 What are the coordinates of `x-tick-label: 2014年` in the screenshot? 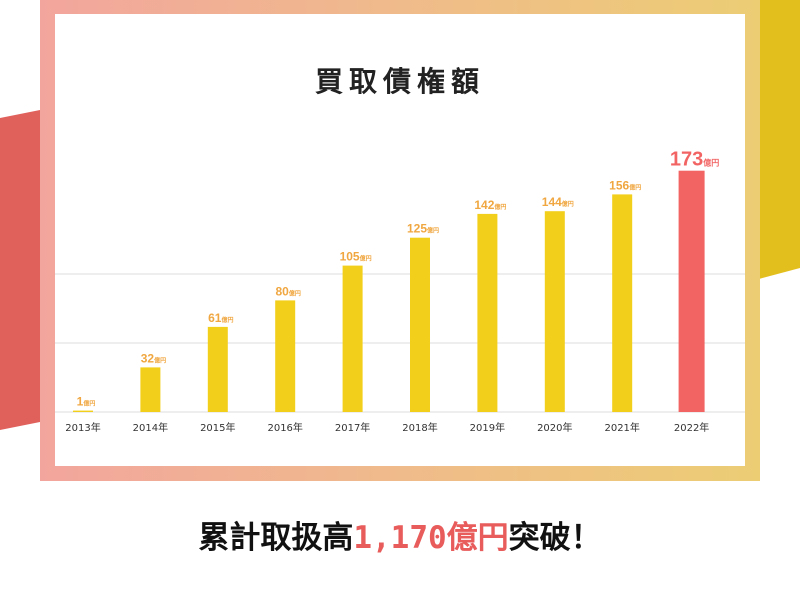 It's located at (150, 427).